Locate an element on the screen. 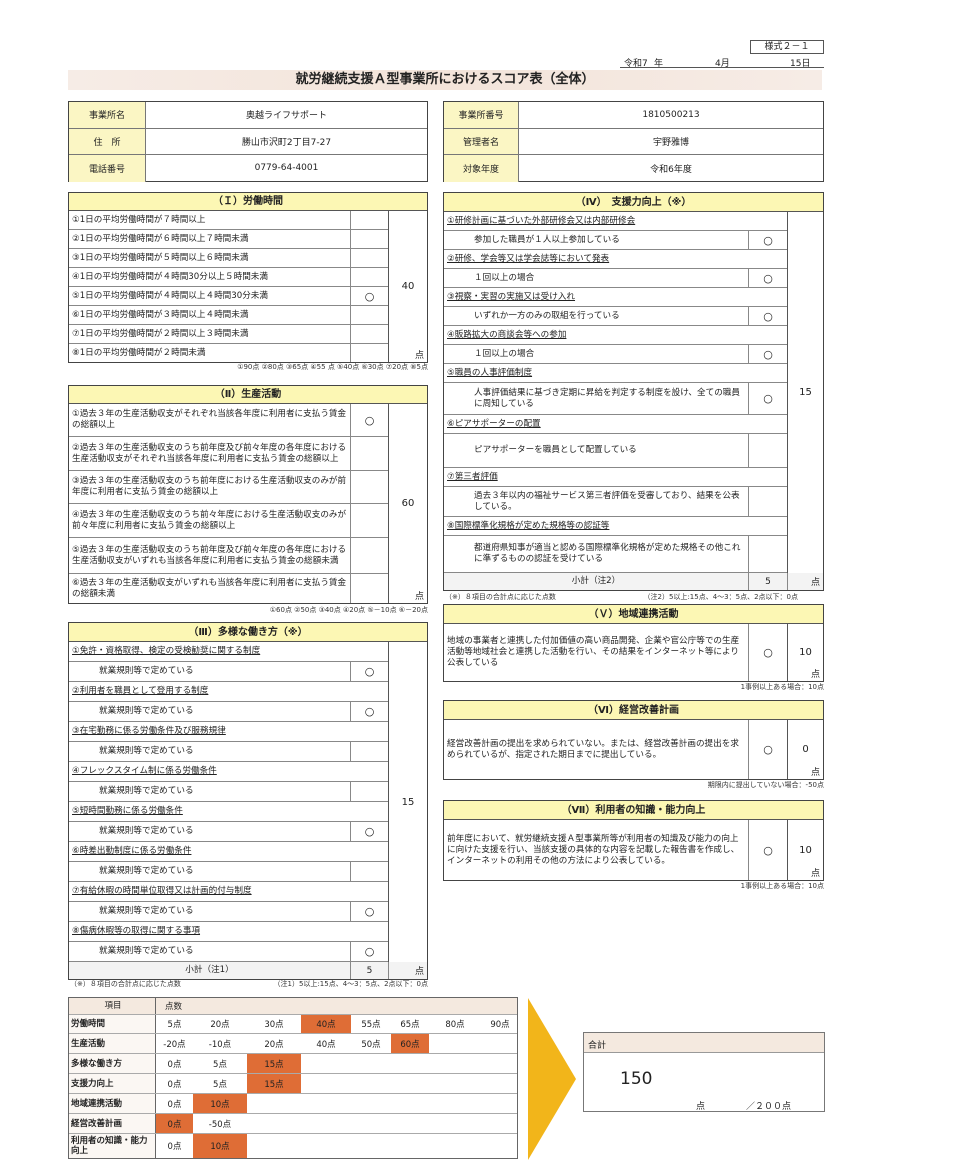  criteria-row: ⑦1日の平均労働時間が２時間以上３時間未満 is located at coordinates (228, 334).